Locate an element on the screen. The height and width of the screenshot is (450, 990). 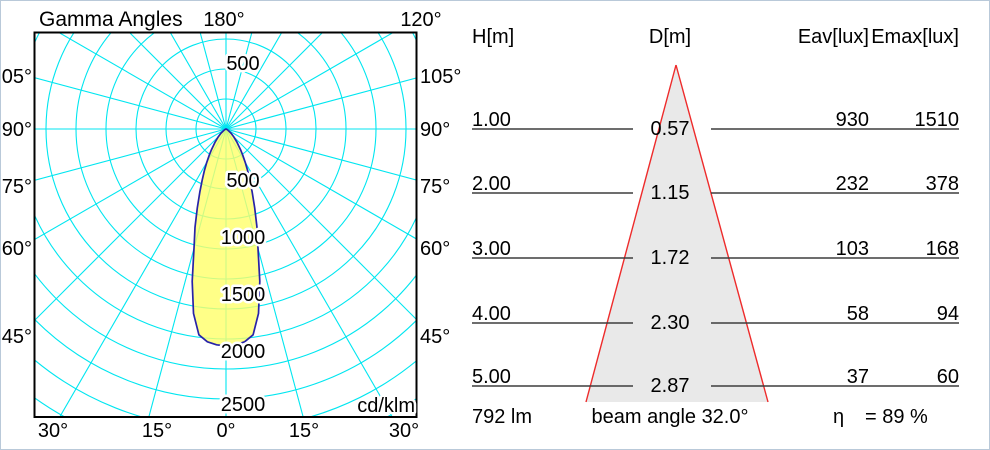
mounting-height-value: 1.00 is located at coordinates (491, 120).